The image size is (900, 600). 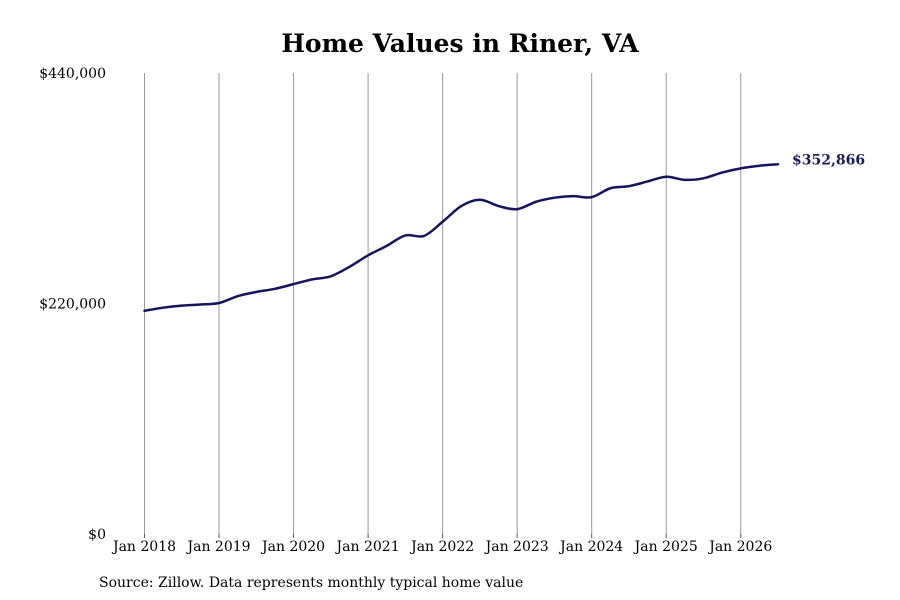 I want to click on x-tick-label: Jan 2020, so click(x=292, y=547).